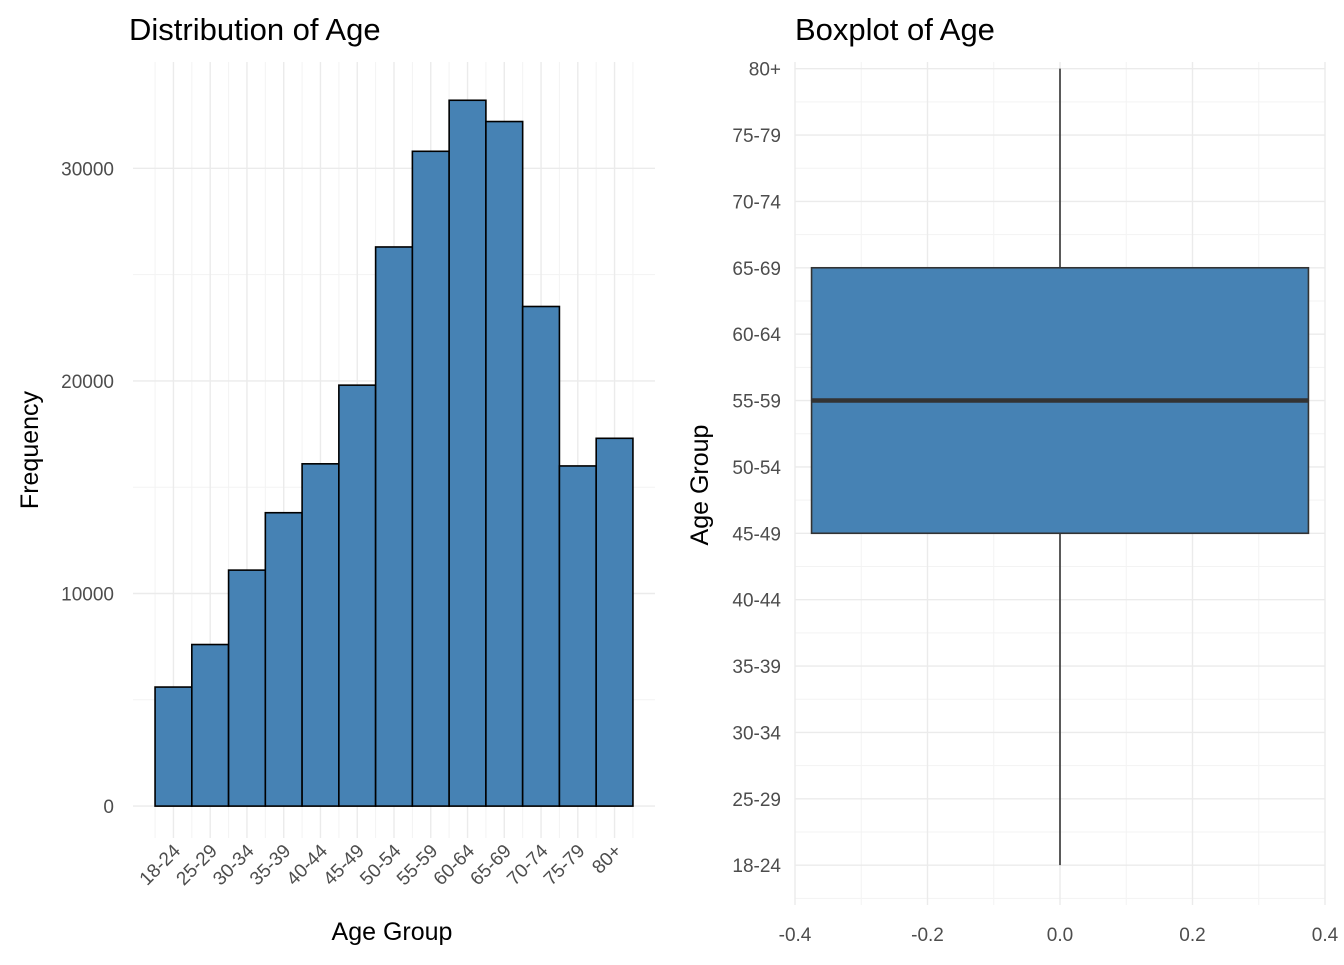 The width and height of the screenshot is (1344, 965). Describe the element at coordinates (455, 865) in the screenshot. I see `histogram-x-tick-label: 60-64` at that location.